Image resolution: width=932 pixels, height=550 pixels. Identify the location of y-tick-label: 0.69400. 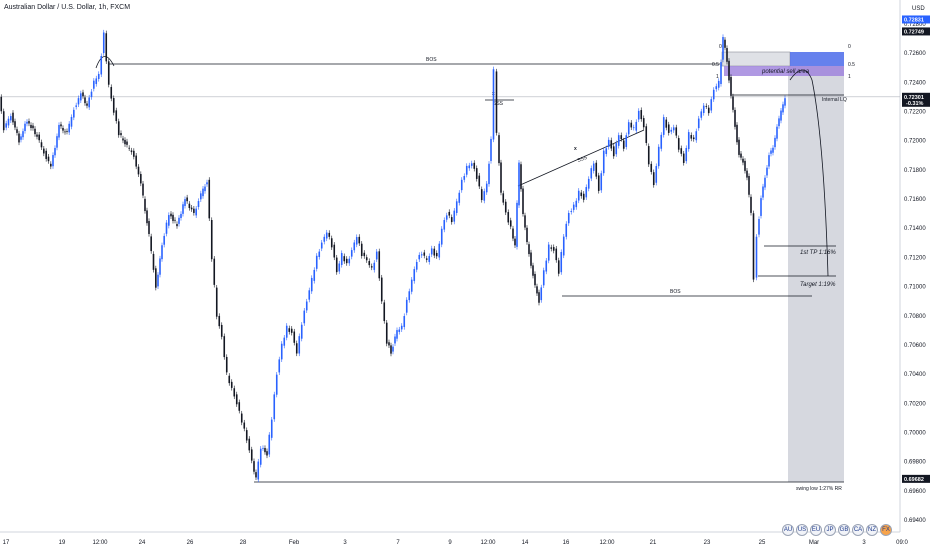
(915, 521).